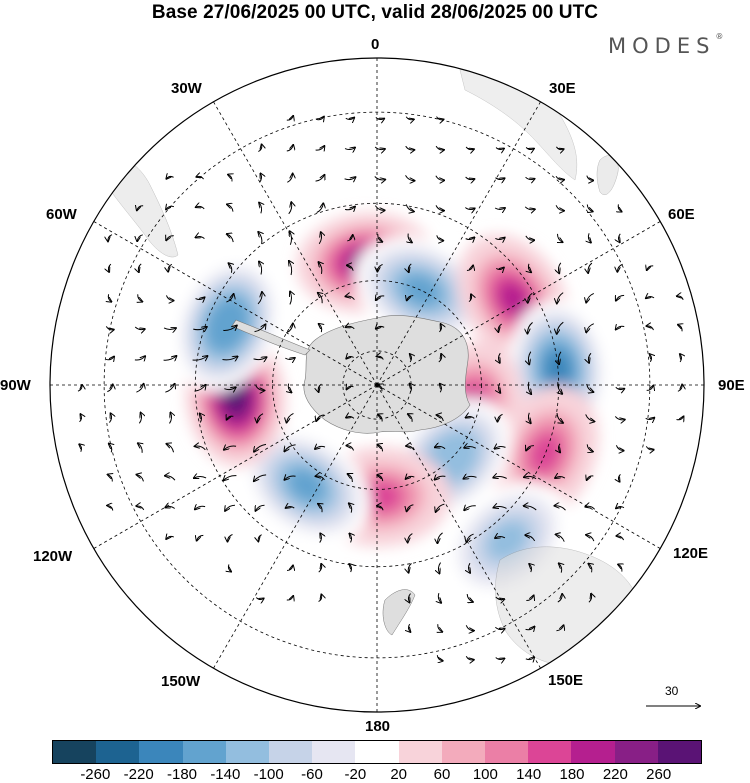 This screenshot has width=750, height=783. Describe the element at coordinates (485, 774) in the screenshot. I see `colorbar-tick-label: 100` at that location.